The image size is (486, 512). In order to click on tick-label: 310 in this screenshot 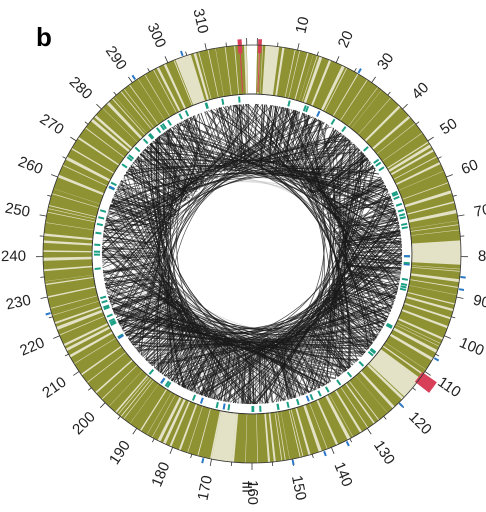, I will do `click(200, 21)`.